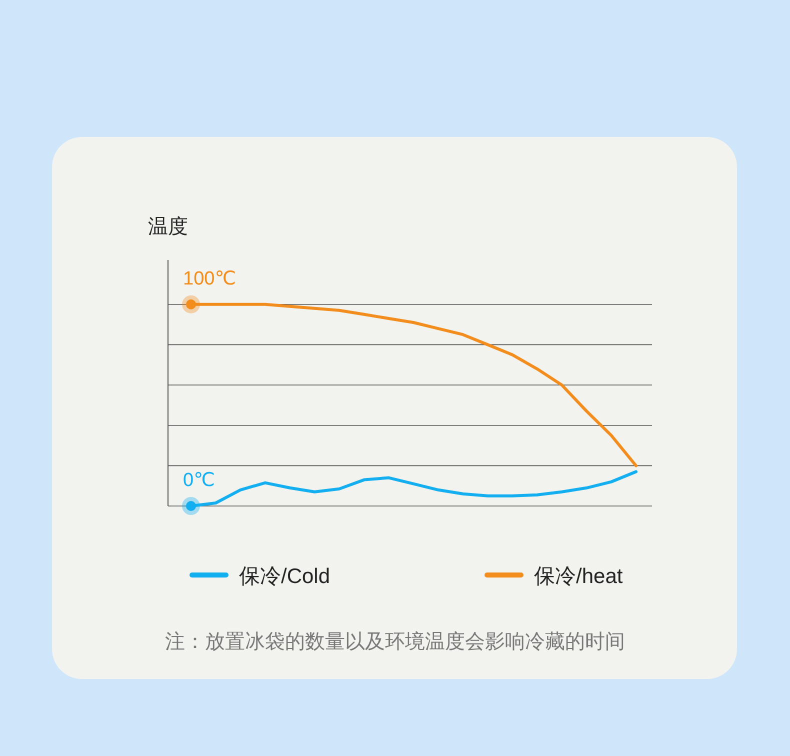  I want to click on y-axis-title: 温度, so click(168, 227).